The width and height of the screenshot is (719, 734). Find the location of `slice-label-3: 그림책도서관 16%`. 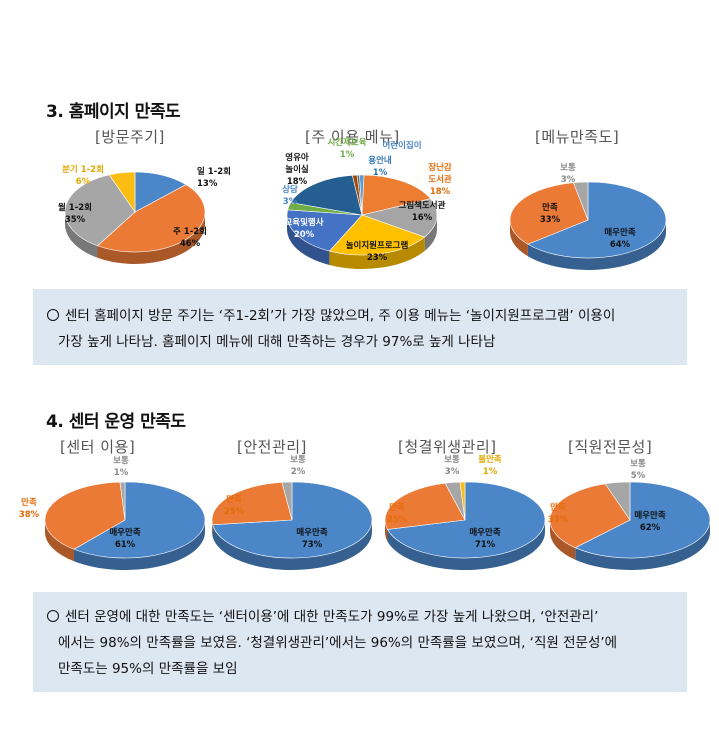

slice-label-3: 그림책도서관 16% is located at coordinates (422, 211).